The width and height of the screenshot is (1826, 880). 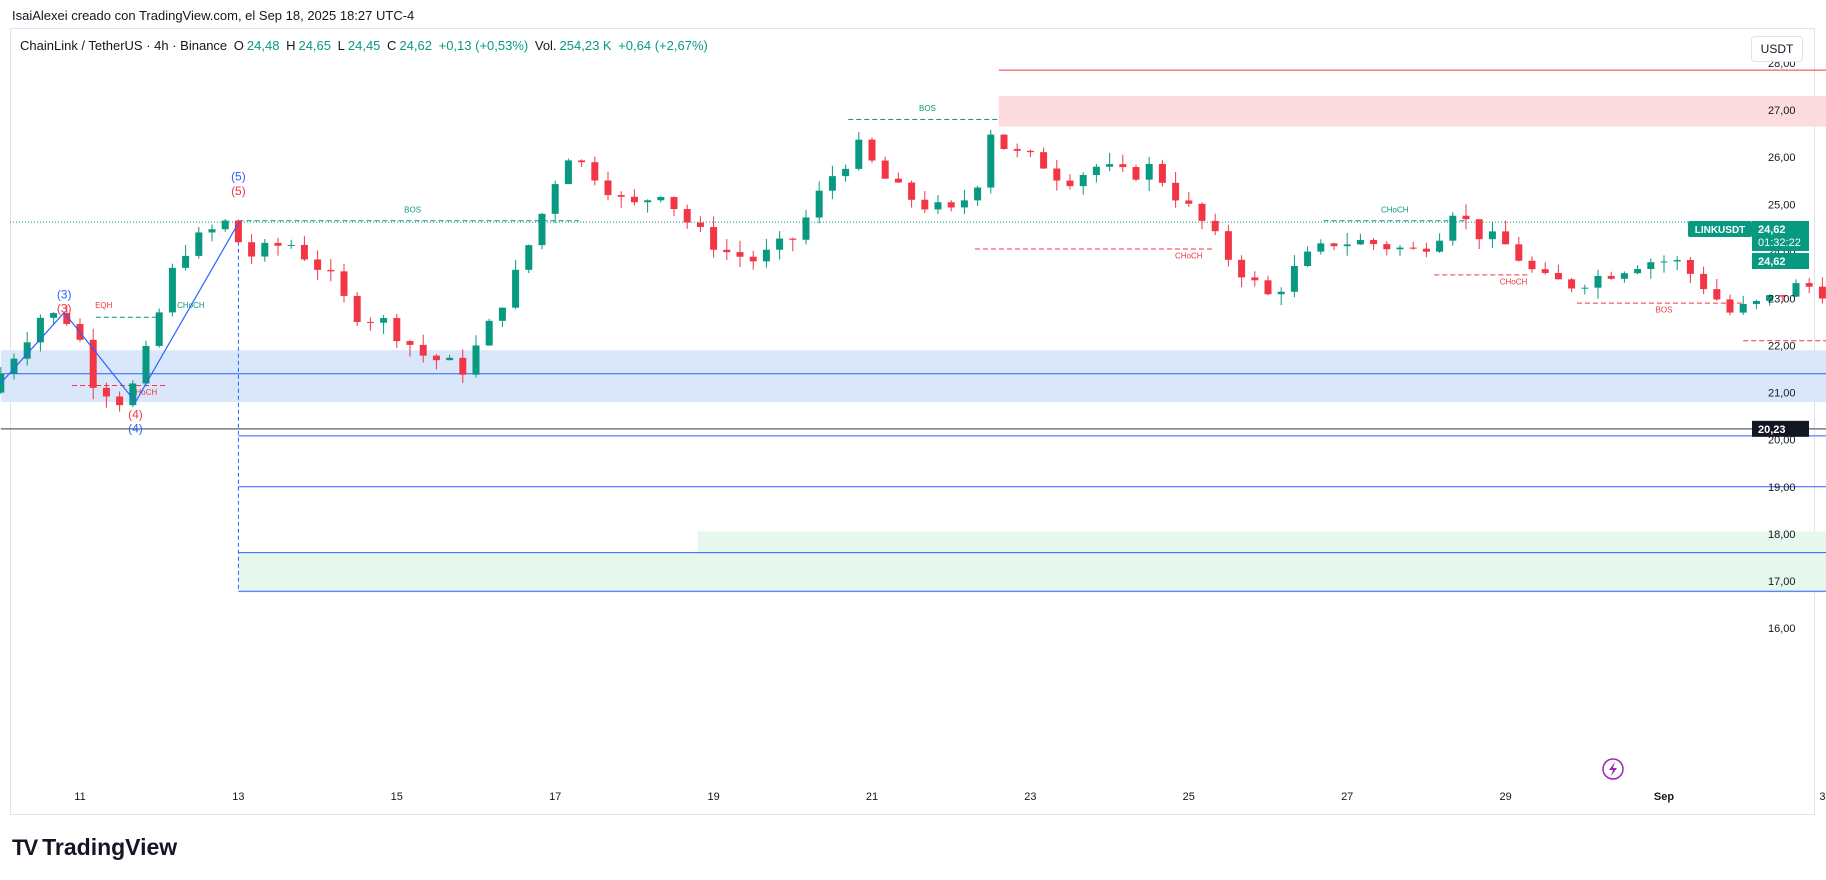 What do you see at coordinates (1395, 209) in the screenshot?
I see `structure-label: CHoCH` at bounding box center [1395, 209].